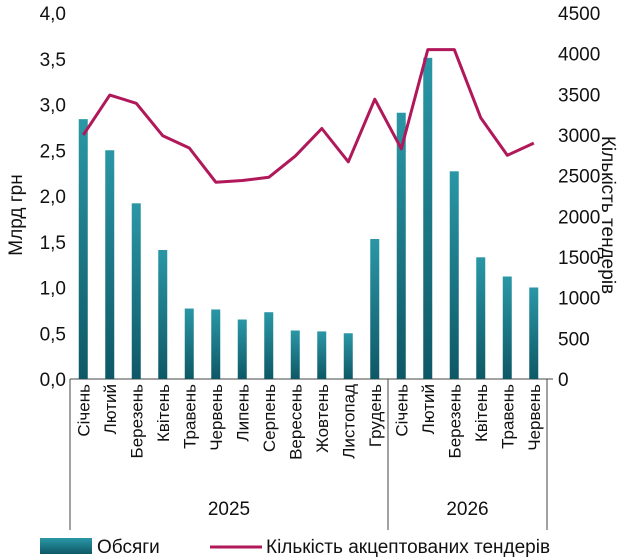  I want to click on y-right-tick-label: 3500, so click(579, 95).